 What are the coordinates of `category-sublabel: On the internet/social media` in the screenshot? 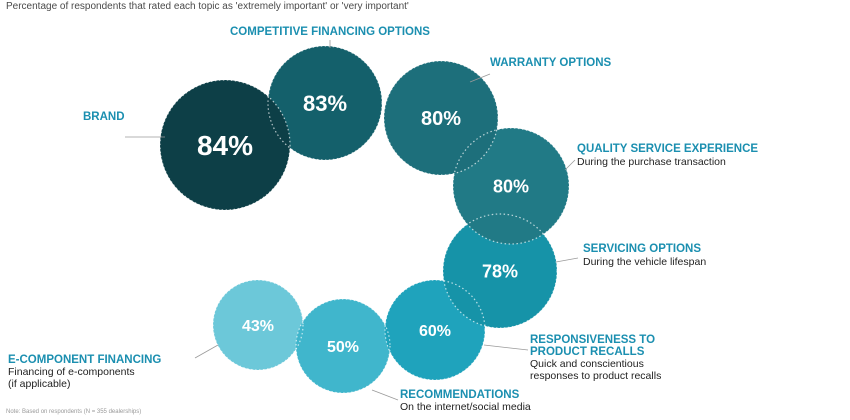 It's located at (465, 407).